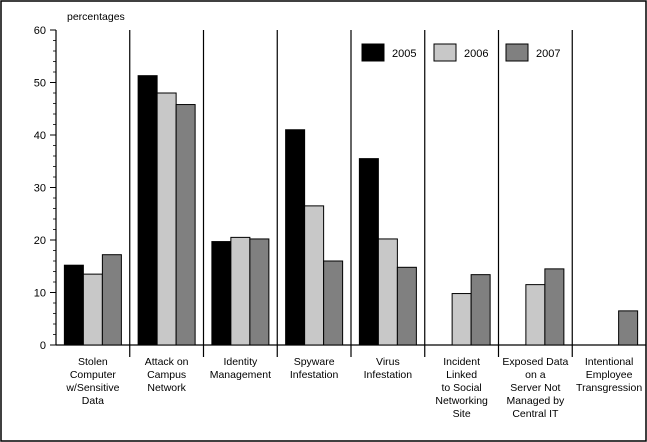  Describe the element at coordinates (548, 54) in the screenshot. I see `legend-label-2007: 2007` at that location.